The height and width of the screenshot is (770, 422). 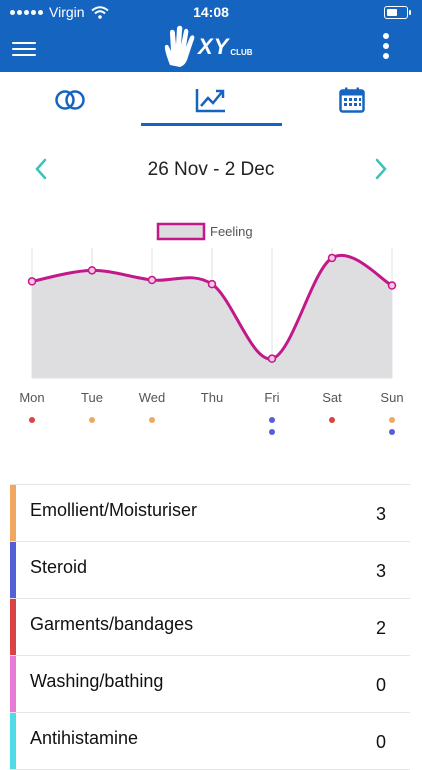 What do you see at coordinates (210, 570) in the screenshot?
I see `treatment-row: Steroid 3` at bounding box center [210, 570].